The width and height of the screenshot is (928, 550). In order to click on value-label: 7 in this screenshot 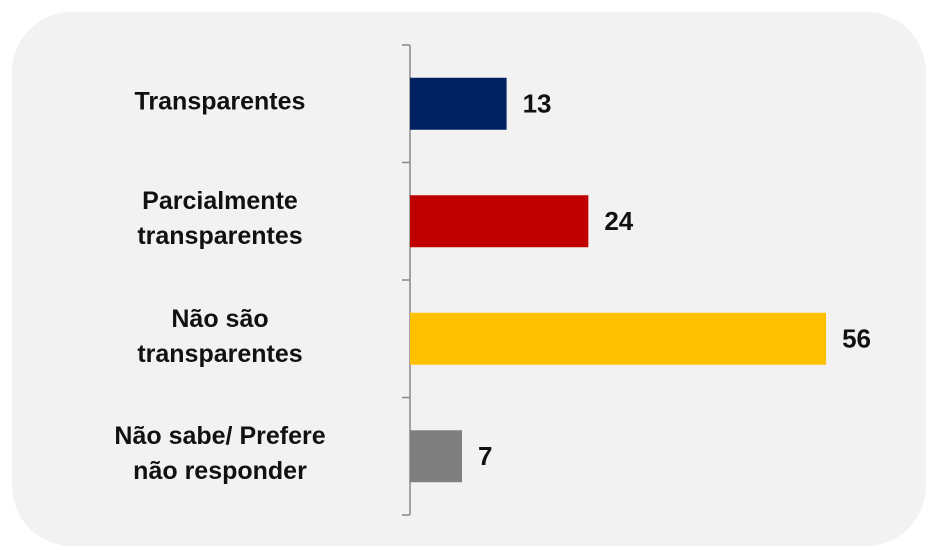, I will do `click(485, 456)`.